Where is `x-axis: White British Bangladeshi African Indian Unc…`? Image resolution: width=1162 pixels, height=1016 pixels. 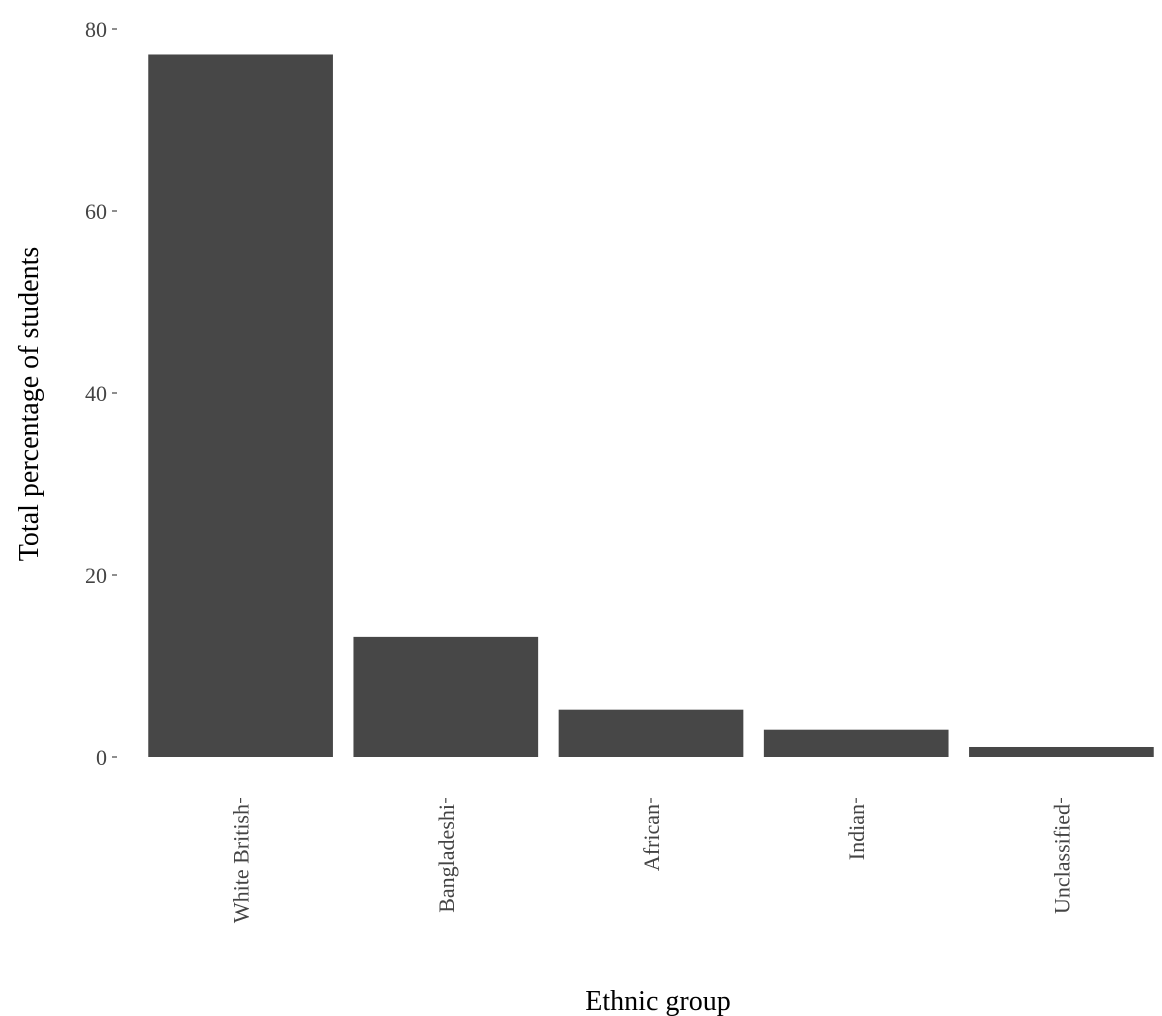 x-axis: White British Bangladeshi African Indian Unc… is located at coordinates (651, 860).